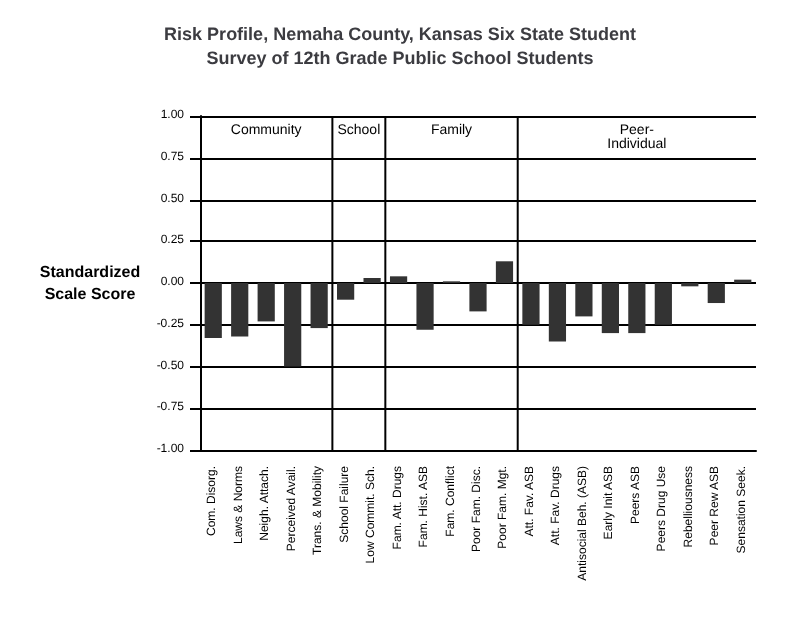 The width and height of the screenshot is (800, 618). I want to click on chart-title: Risk Profile, Nemaha County, Kansas Six State Student Survey of 12th Grade Public School Students, so click(400, 46).